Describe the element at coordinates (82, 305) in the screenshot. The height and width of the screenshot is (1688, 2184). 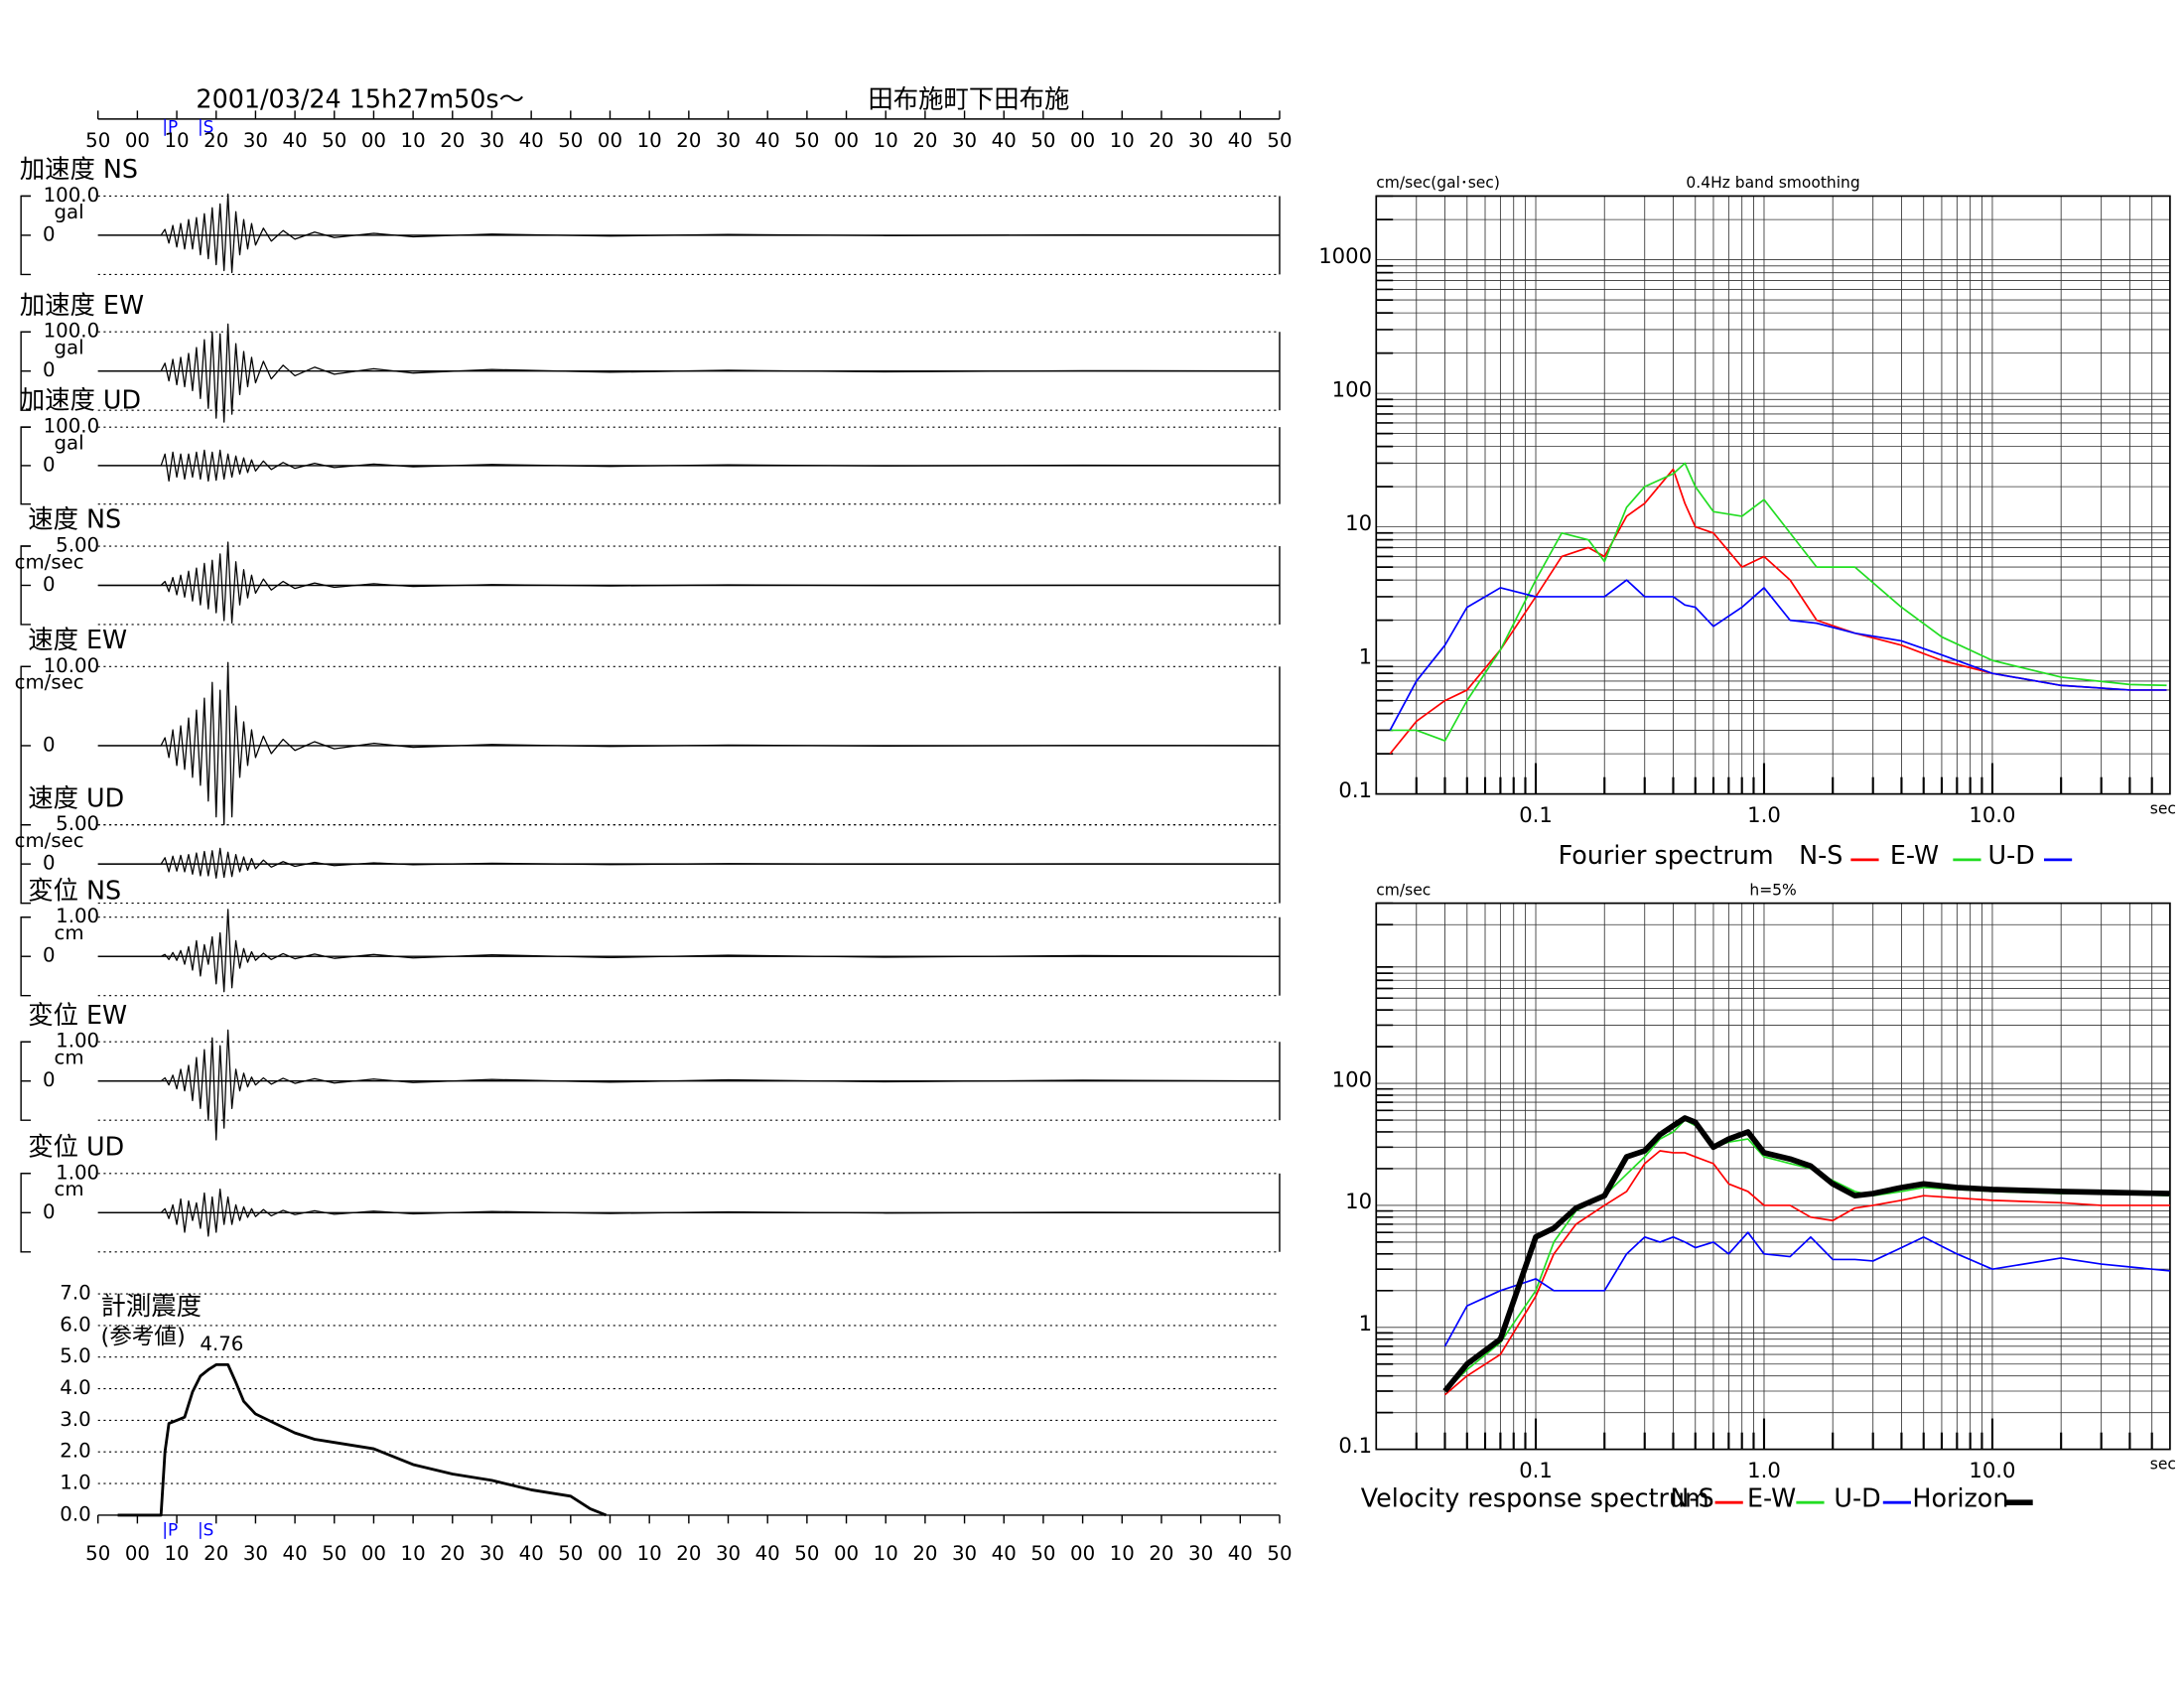
I see `panel-name: 加速度 EW` at that location.